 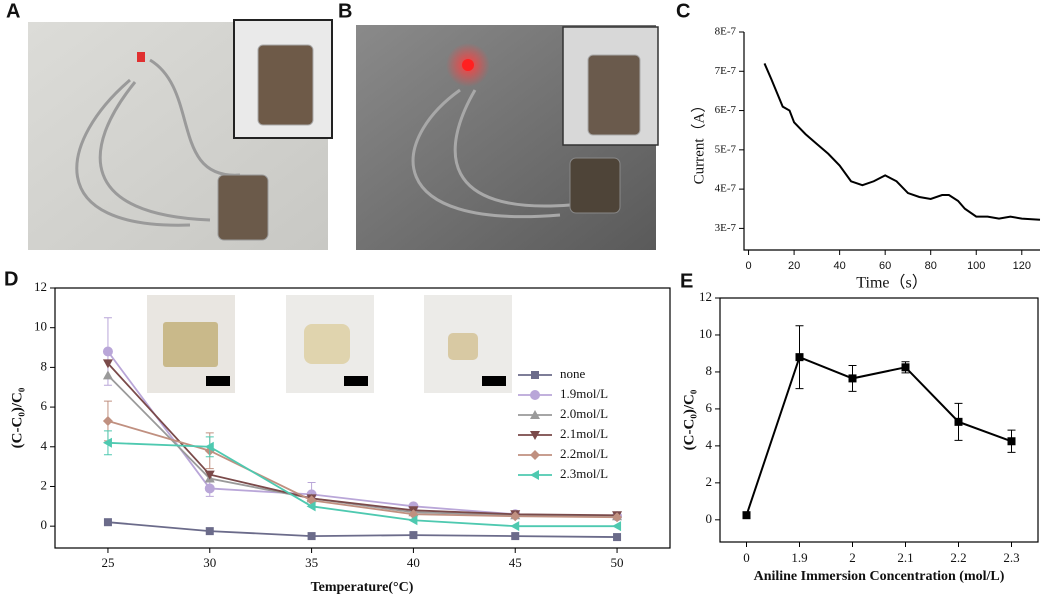 What do you see at coordinates (107, 562) in the screenshot?
I see `x-tick-label: 25` at bounding box center [107, 562].